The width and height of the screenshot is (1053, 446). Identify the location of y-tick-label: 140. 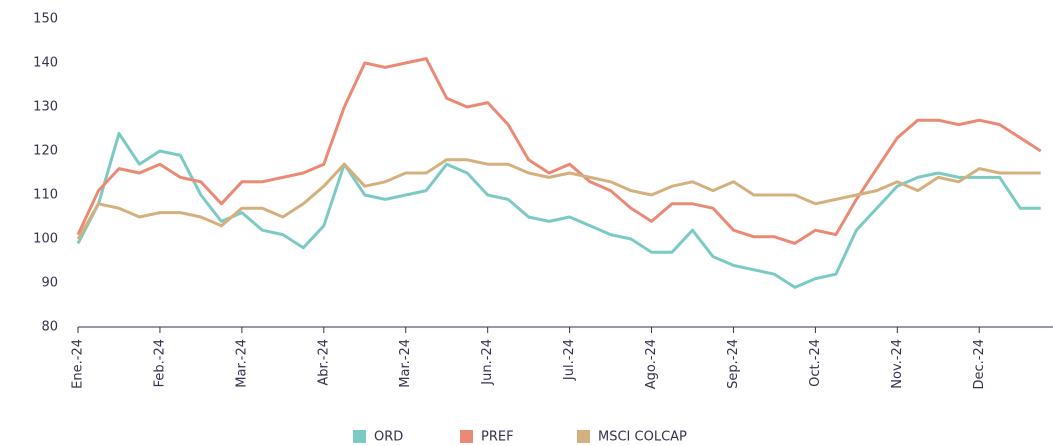
(45, 63).